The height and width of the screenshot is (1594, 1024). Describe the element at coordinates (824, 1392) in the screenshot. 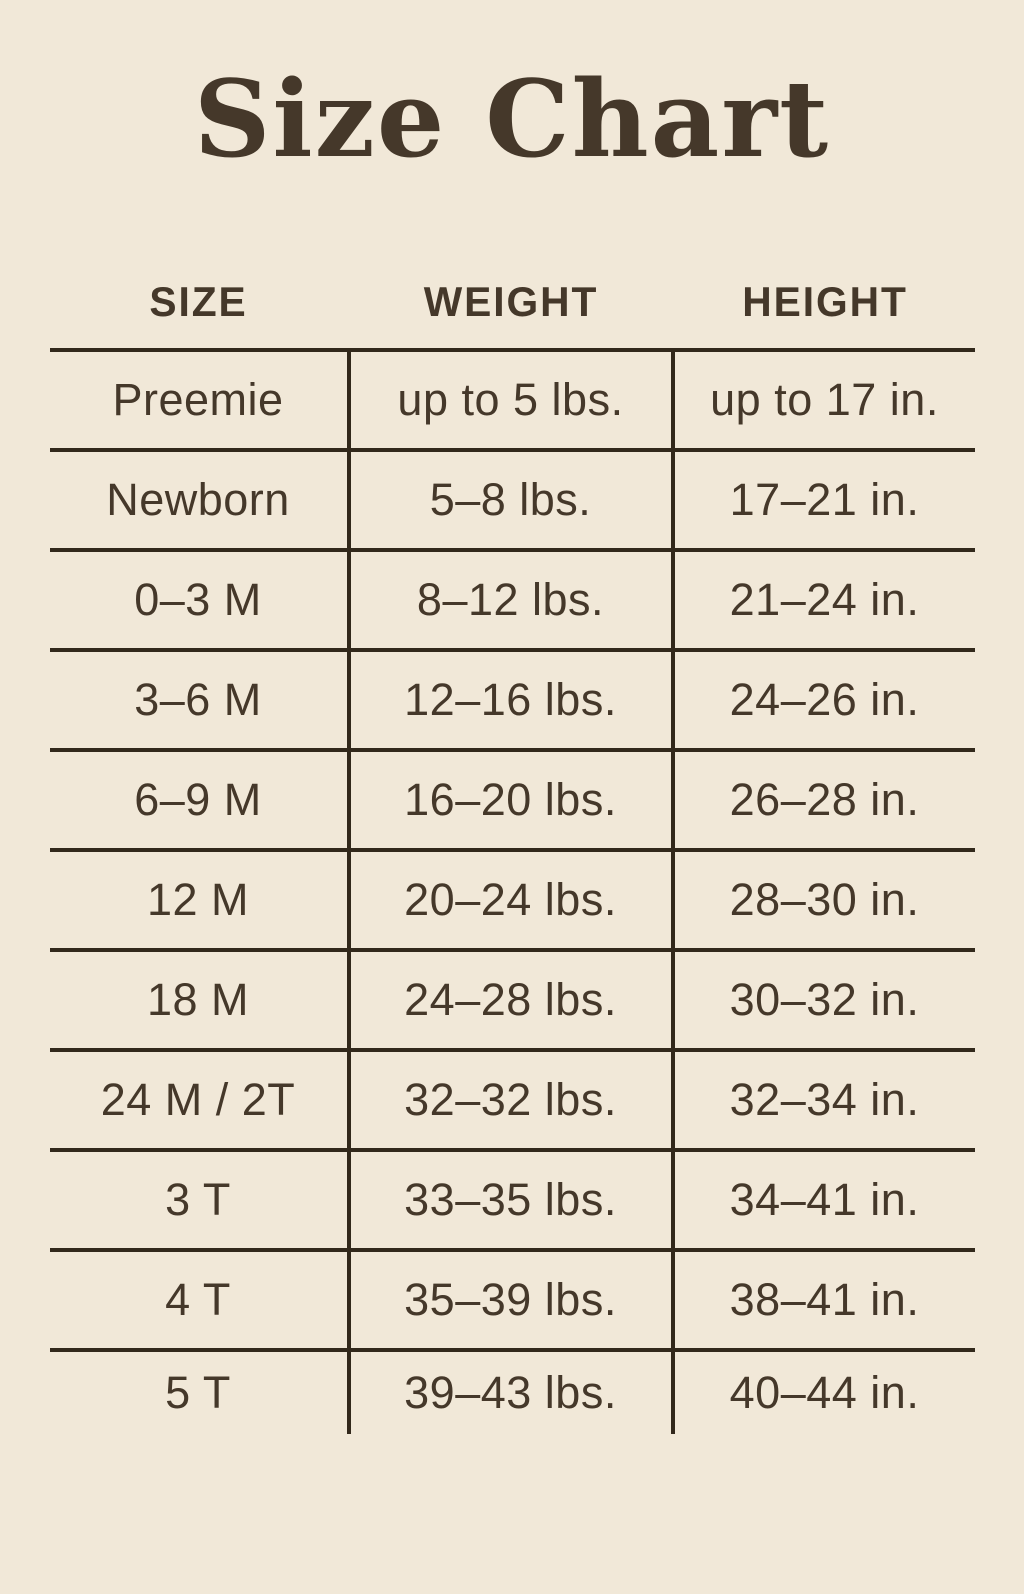

I see `height-cell: 40–44 in.` at that location.